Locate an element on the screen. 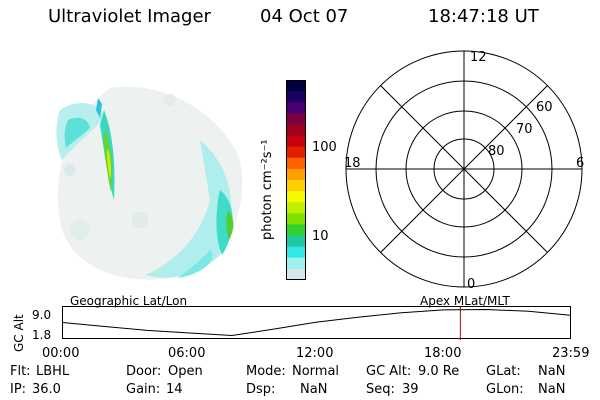 Image resolution: width=600 pixels, height=400 pixels. timeline-y-title: GC Alt is located at coordinates (19, 333).